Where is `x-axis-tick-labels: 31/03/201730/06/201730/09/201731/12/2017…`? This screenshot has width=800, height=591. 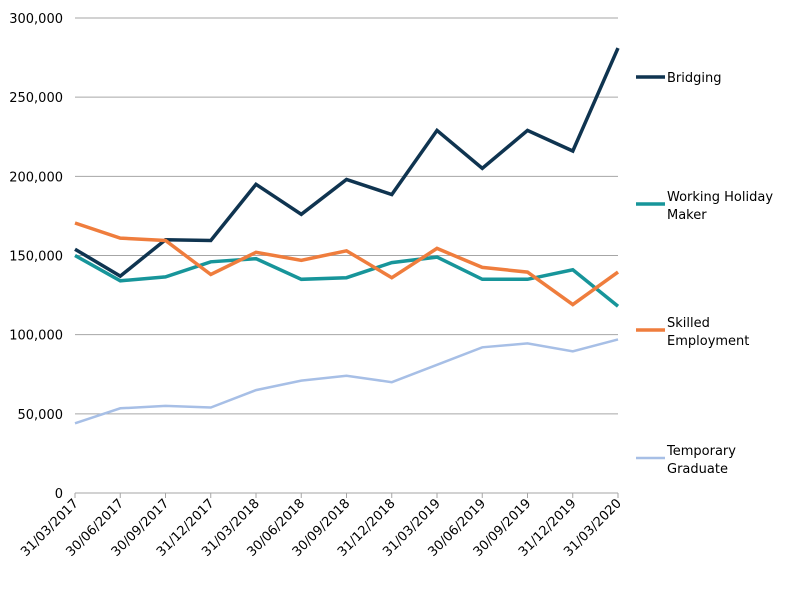 x-axis-tick-labels: 31/03/201730/06/201730/09/201731/12/2017… is located at coordinates (321, 528).